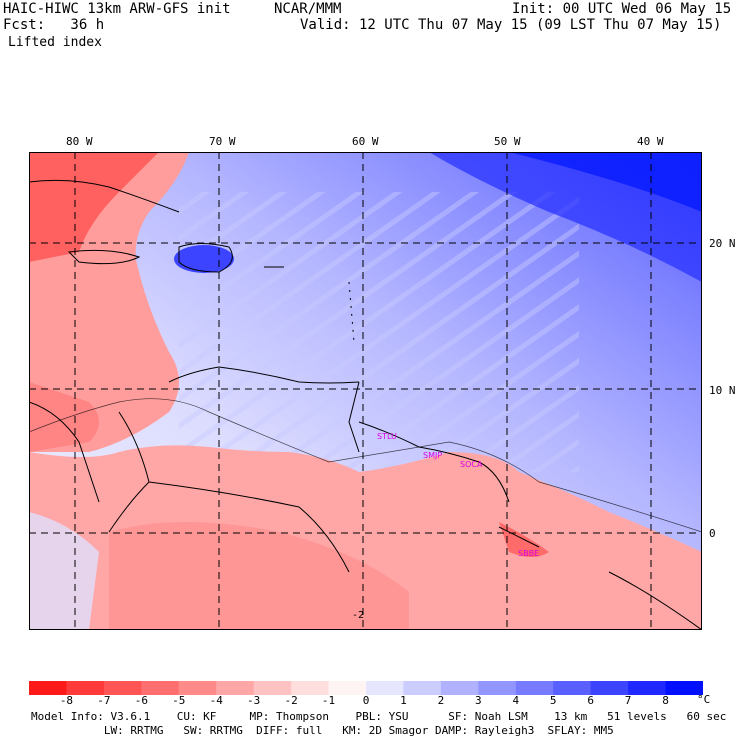 The image size is (740, 740). I want to click on org-label: NCAR/MMM, so click(308, 9).